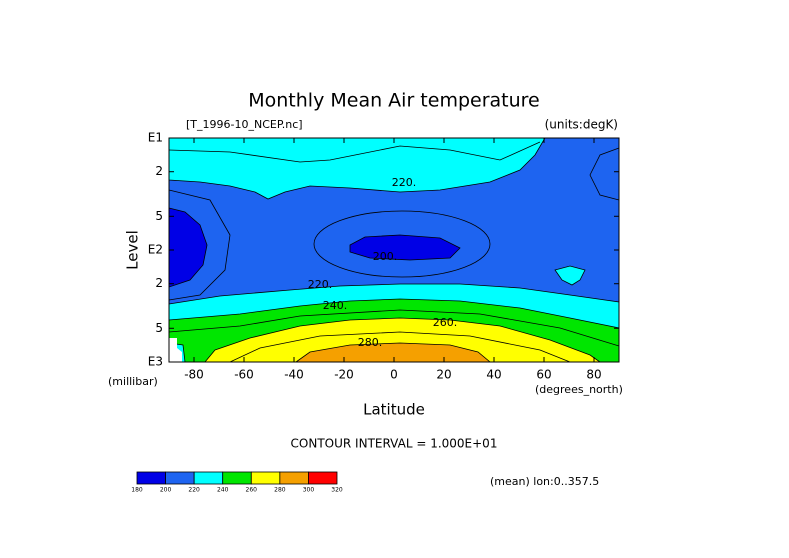 The height and width of the screenshot is (558, 789). Describe the element at coordinates (223, 490) in the screenshot. I see `colorbar-label: 240` at that location.